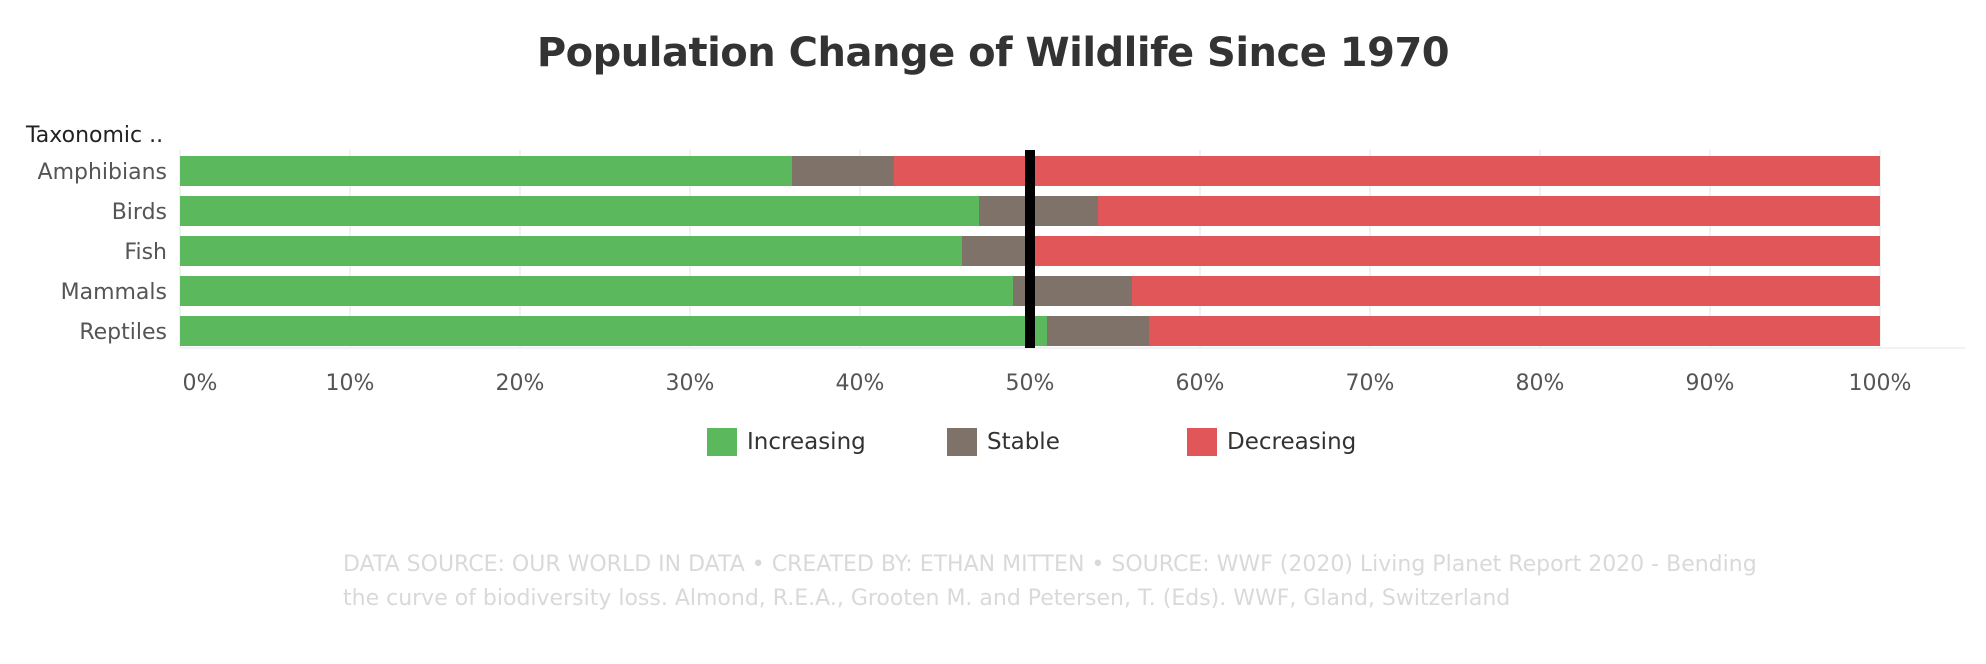  I want to click on row-label-fish: Fish, so click(145, 252).